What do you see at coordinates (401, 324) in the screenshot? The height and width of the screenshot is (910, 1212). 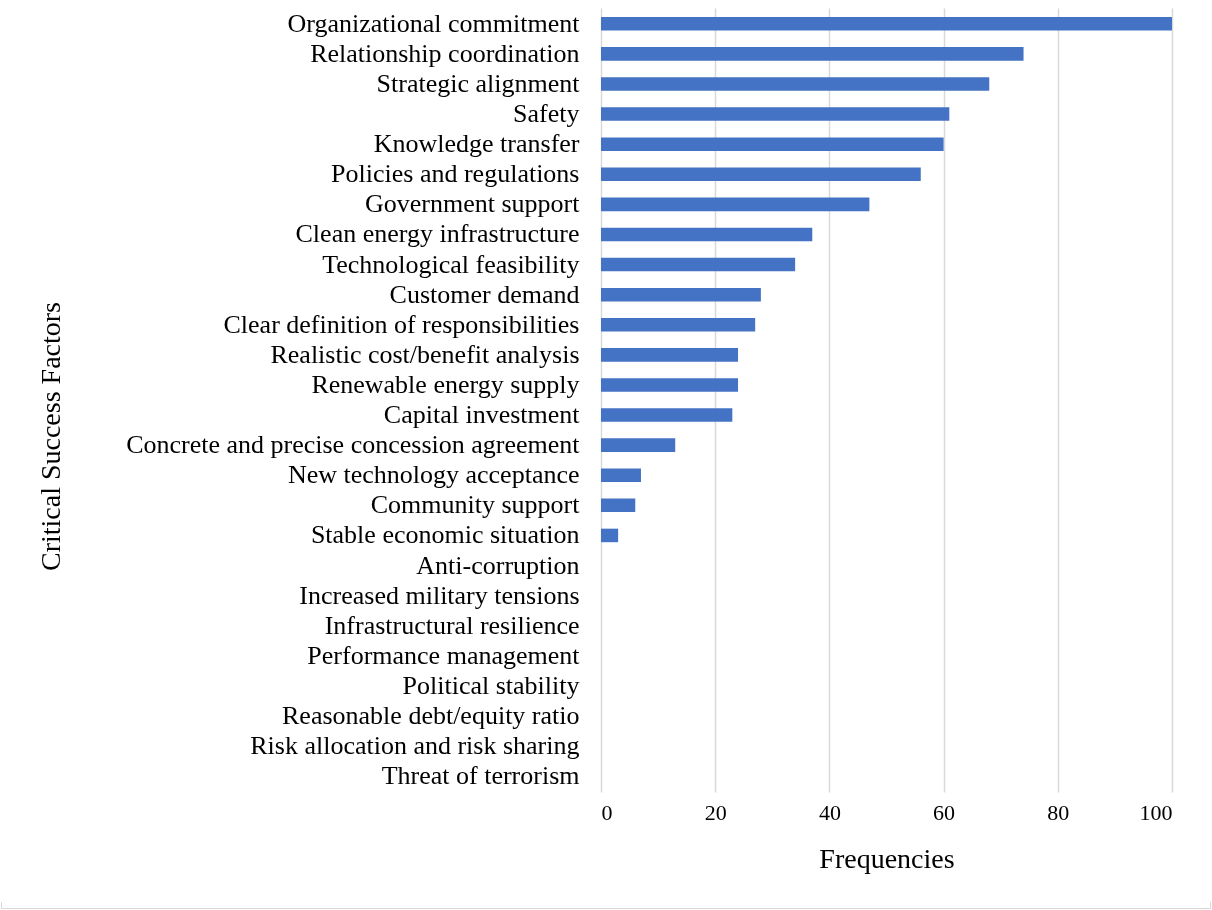 I see `y-tick-label: Clear definition of responsibilities` at bounding box center [401, 324].